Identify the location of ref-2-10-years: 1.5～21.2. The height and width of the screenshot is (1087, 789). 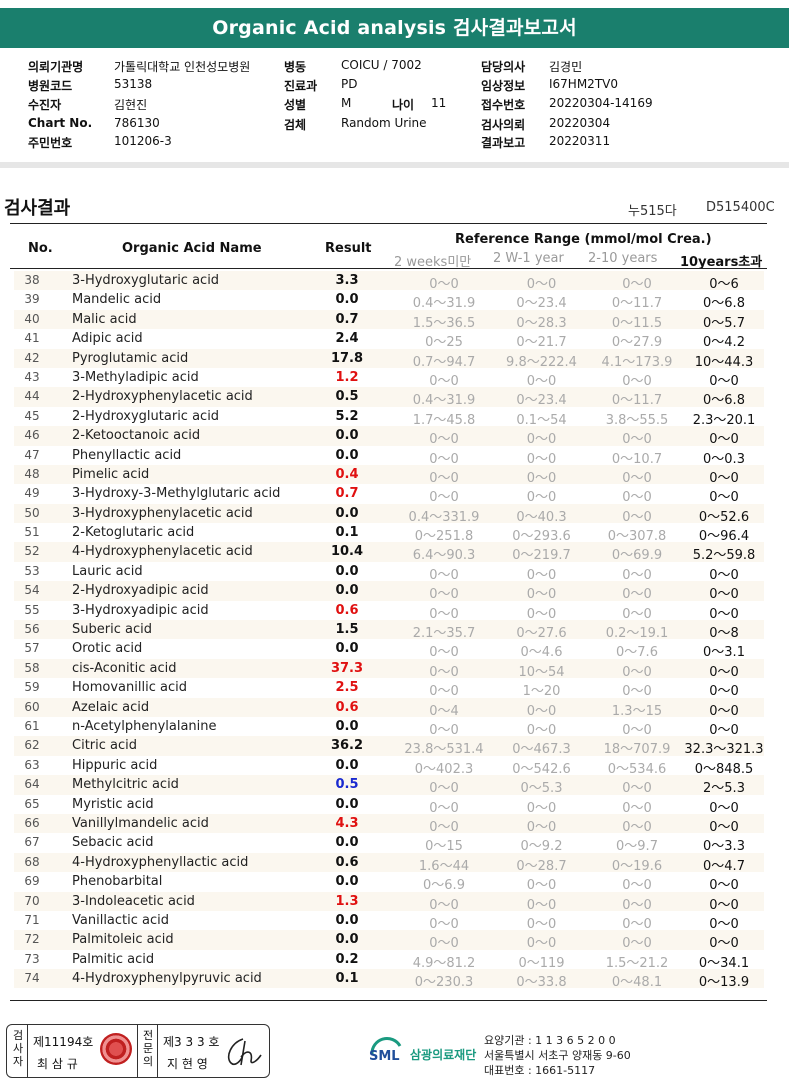
(637, 963).